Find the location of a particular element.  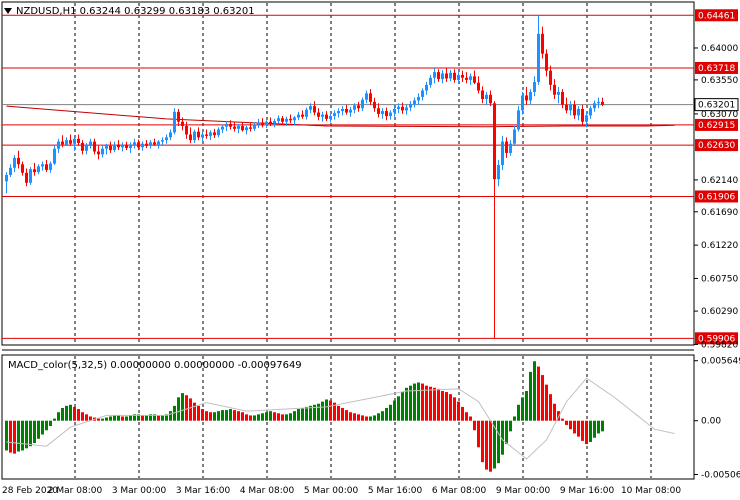

y-tick-label: 0.62140 is located at coordinates (719, 181).